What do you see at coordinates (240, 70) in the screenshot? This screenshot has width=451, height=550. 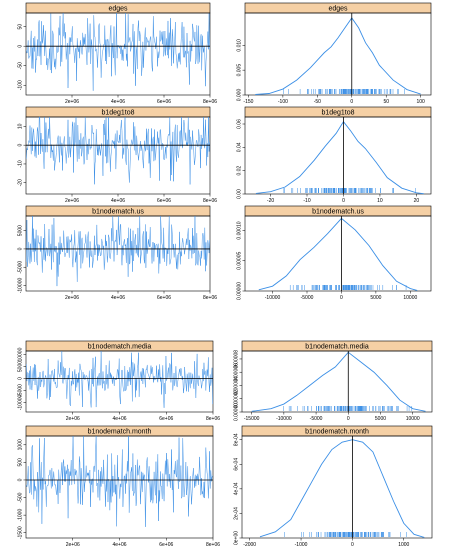 I see `y-tick-label: 0.005` at bounding box center [240, 70].